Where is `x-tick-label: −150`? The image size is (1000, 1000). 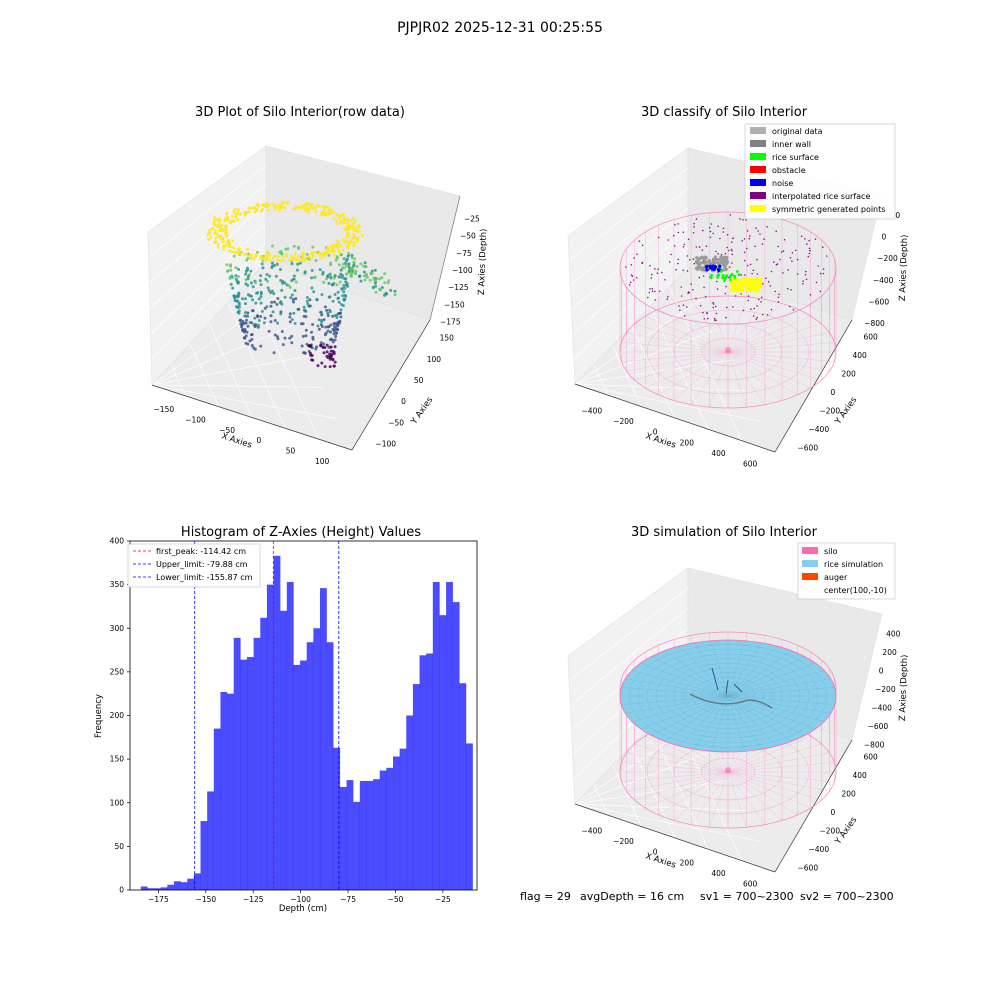 x-tick-label: −150 is located at coordinates (206, 899).